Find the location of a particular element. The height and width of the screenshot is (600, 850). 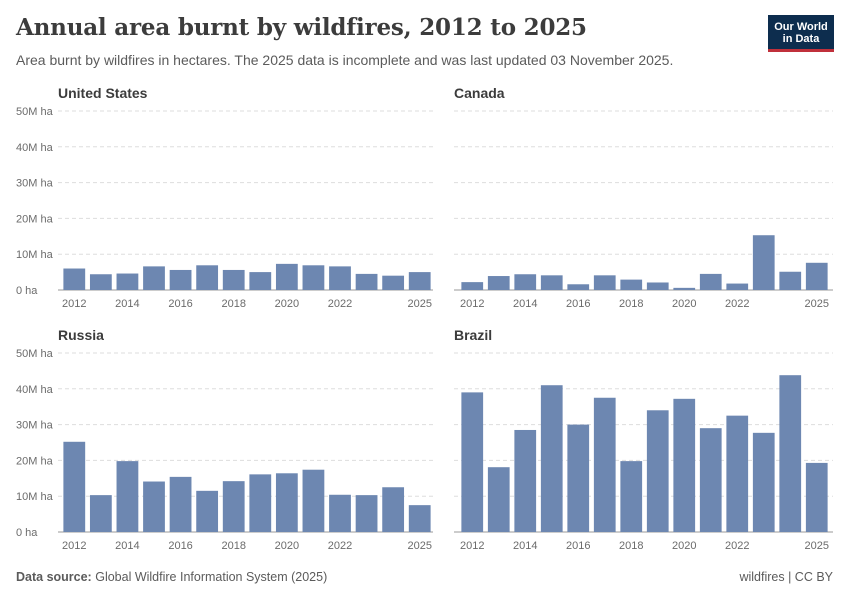

owid-logo: Our World in Data is located at coordinates (801, 33).